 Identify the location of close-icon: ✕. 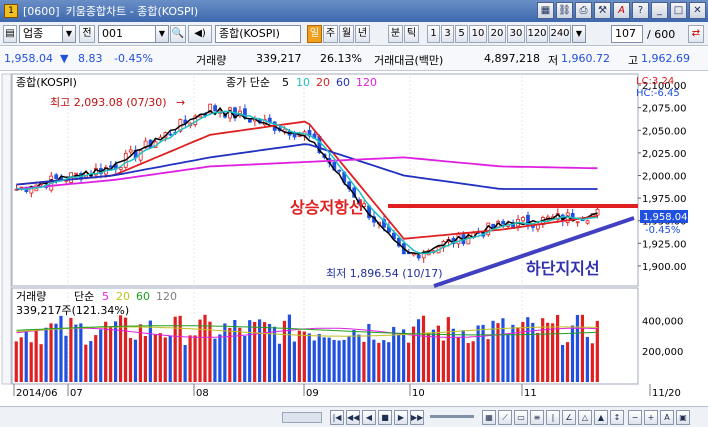
(697, 10).